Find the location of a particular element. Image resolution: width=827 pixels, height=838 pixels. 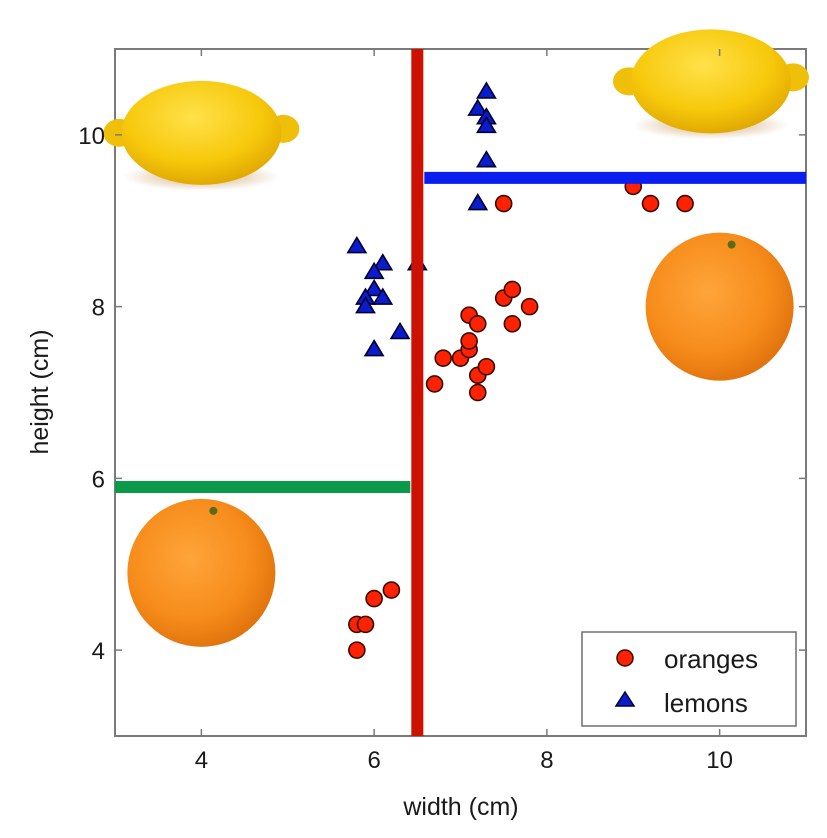

x-axis-label: width (cm) is located at coordinates (460, 807).